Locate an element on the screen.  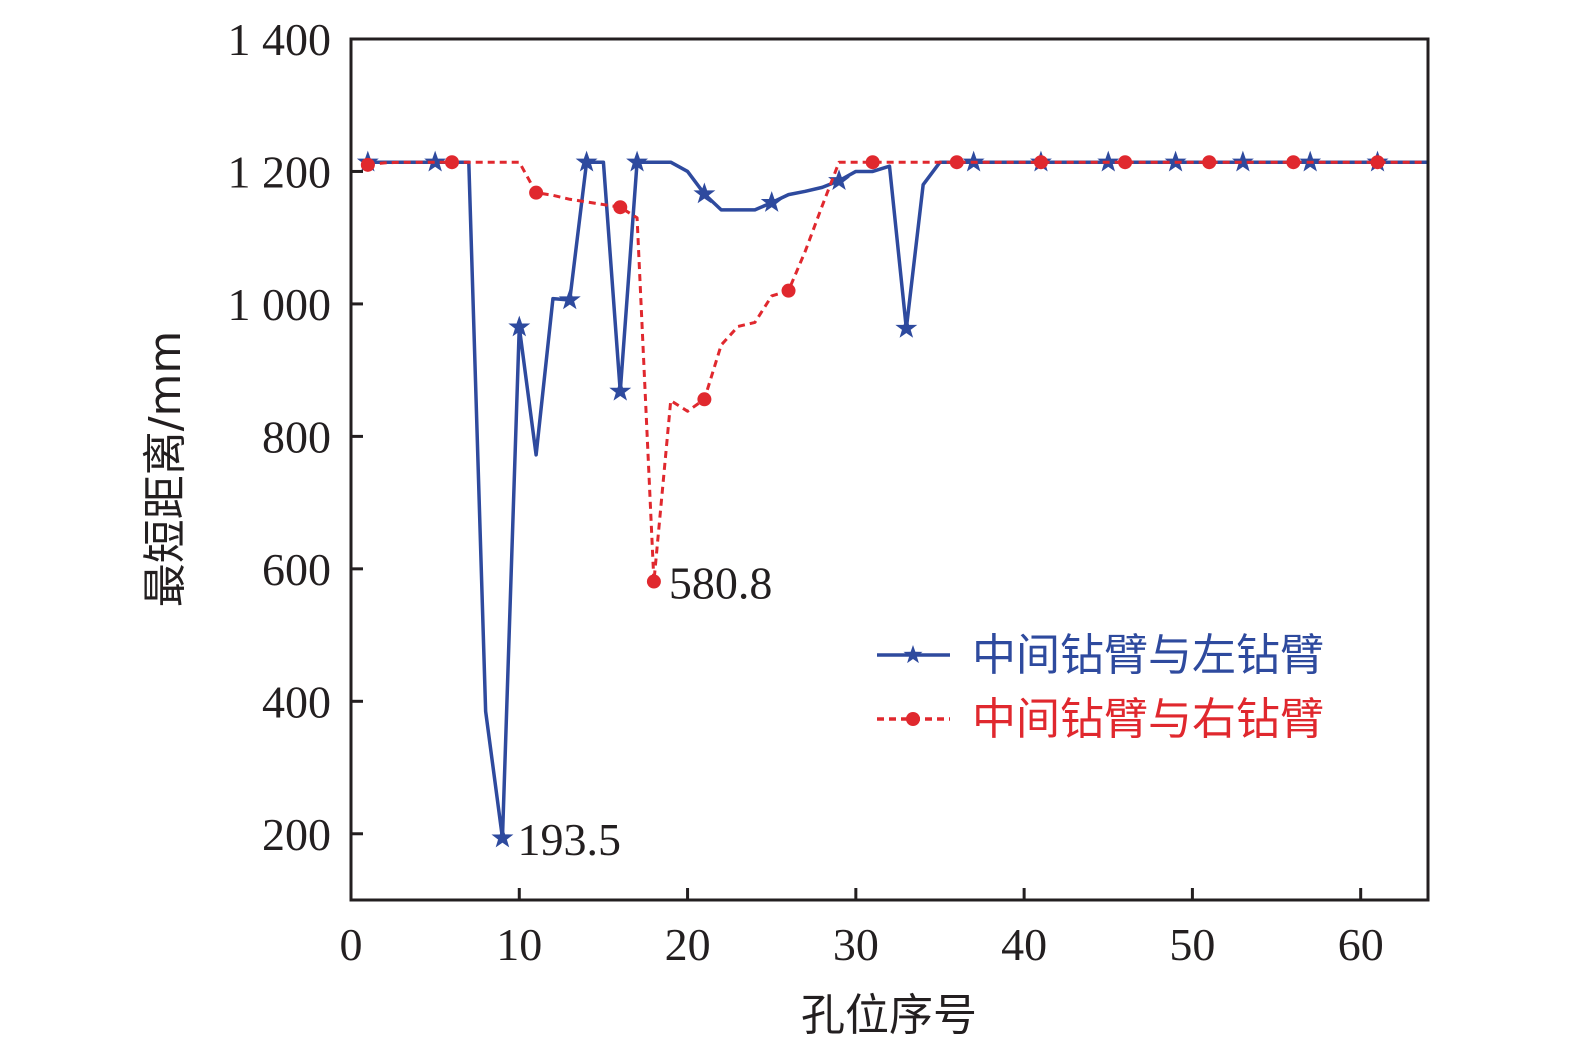
series-1-marker-x25 is located at coordinates (771, 201).